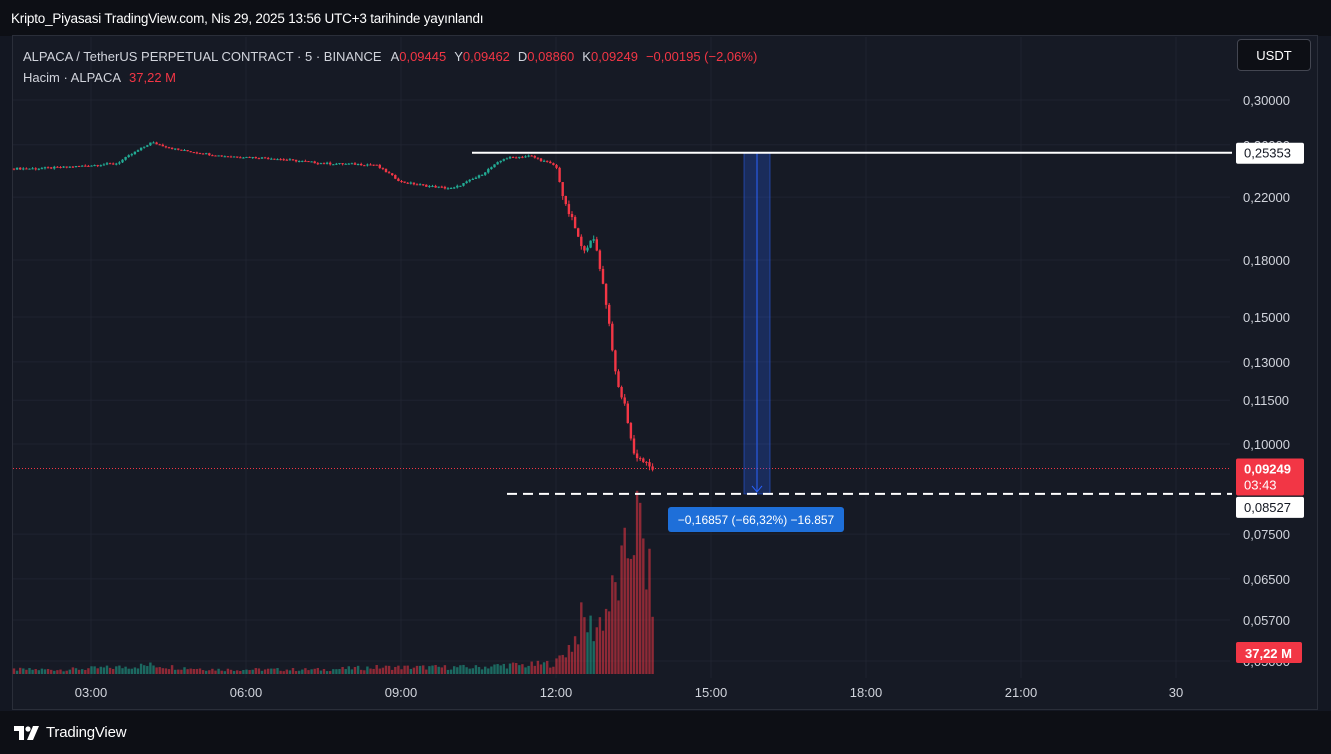 The height and width of the screenshot is (754, 1331). What do you see at coordinates (711, 692) in the screenshot?
I see `time-tick-label: 15:00` at bounding box center [711, 692].